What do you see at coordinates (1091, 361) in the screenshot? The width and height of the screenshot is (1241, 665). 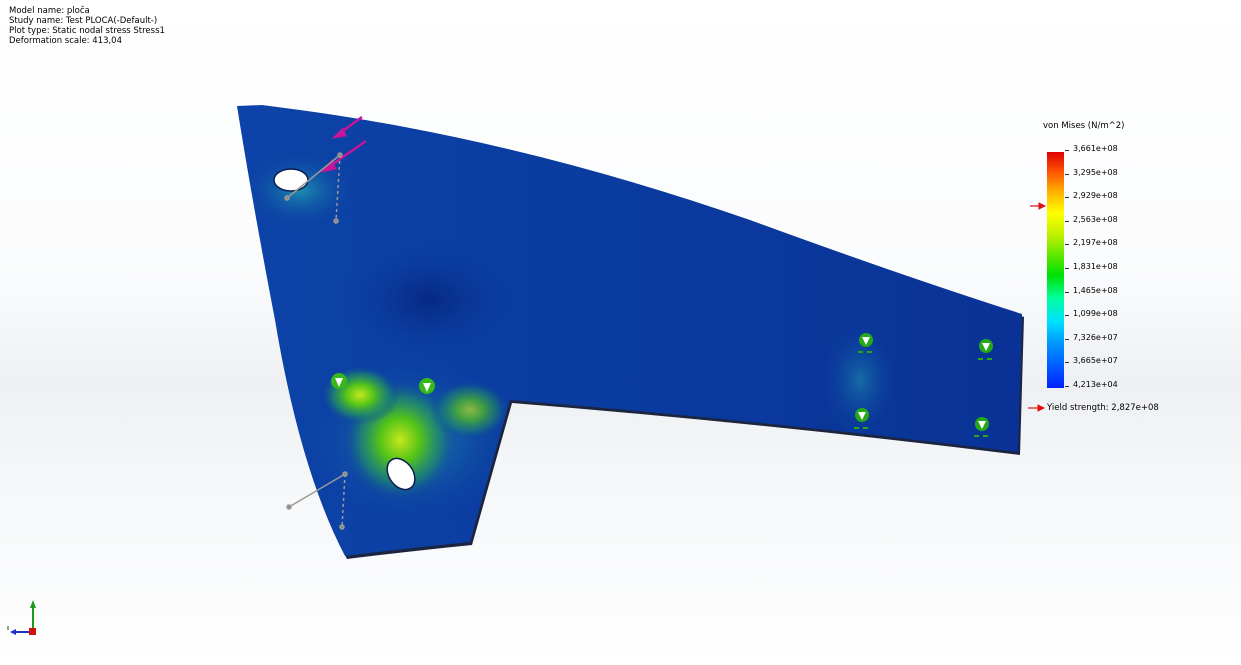 I see `colorbar-tick-label: 3,665e+07` at bounding box center [1091, 361].